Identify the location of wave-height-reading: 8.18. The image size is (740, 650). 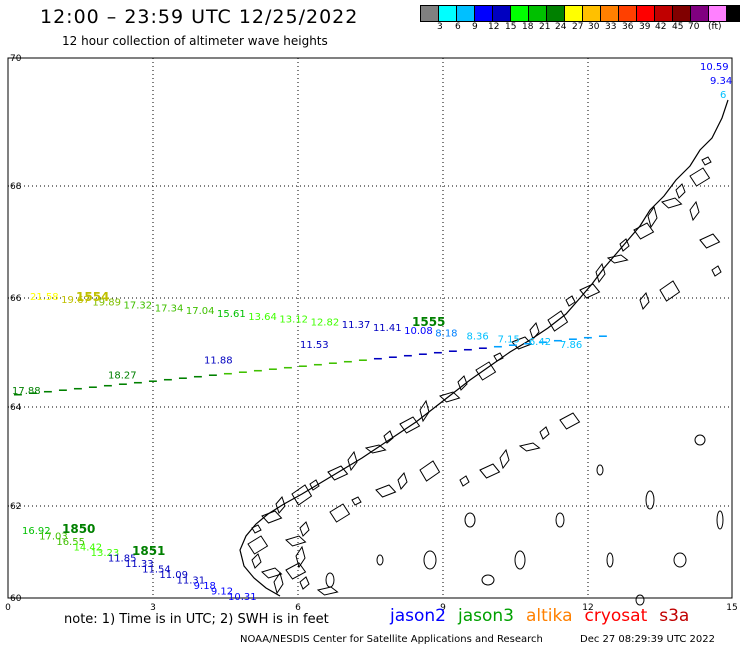
(446, 334).